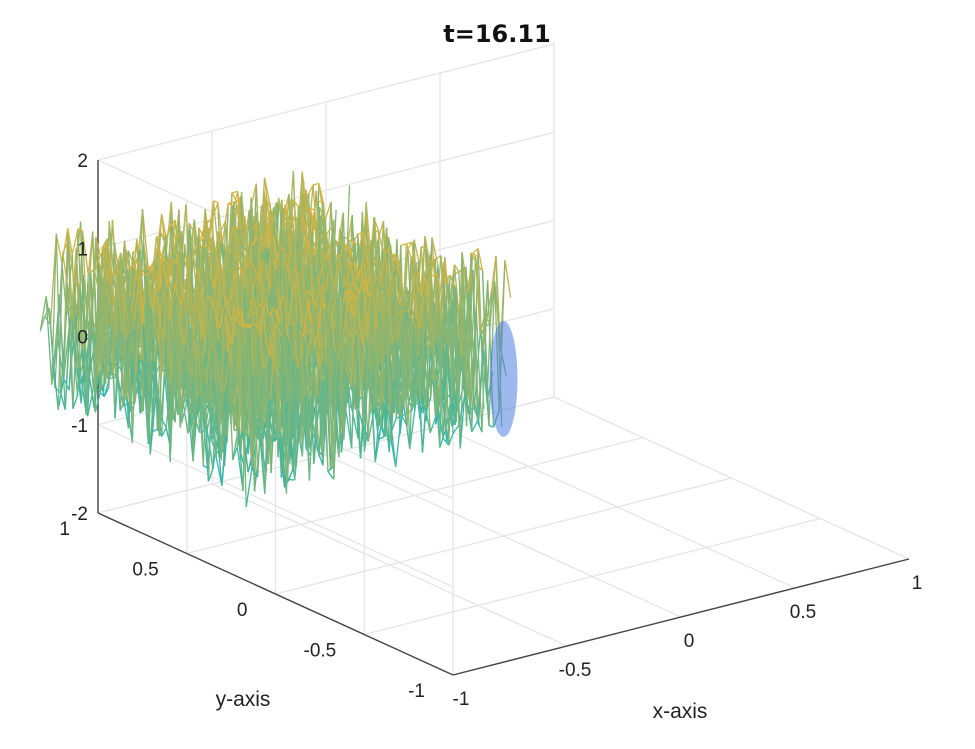 The height and width of the screenshot is (749, 975). What do you see at coordinates (575, 670) in the screenshot?
I see `x-tick-label: -0.5` at bounding box center [575, 670].